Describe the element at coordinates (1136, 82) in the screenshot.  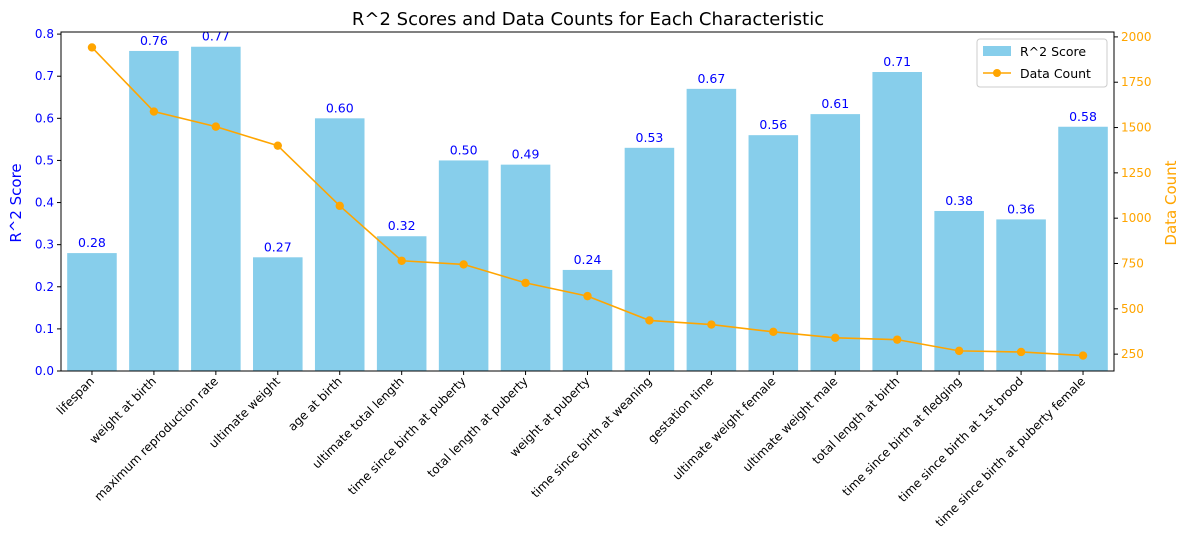
I see `y2-tick-label-6: 1750` at that location.